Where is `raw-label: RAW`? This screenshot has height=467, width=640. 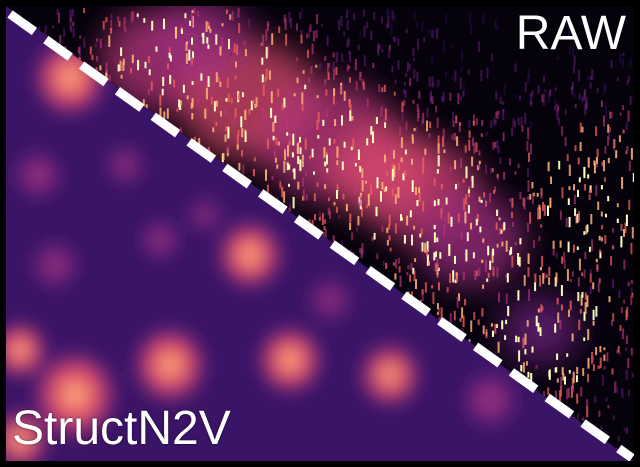 raw-label: RAW is located at coordinates (570, 33).